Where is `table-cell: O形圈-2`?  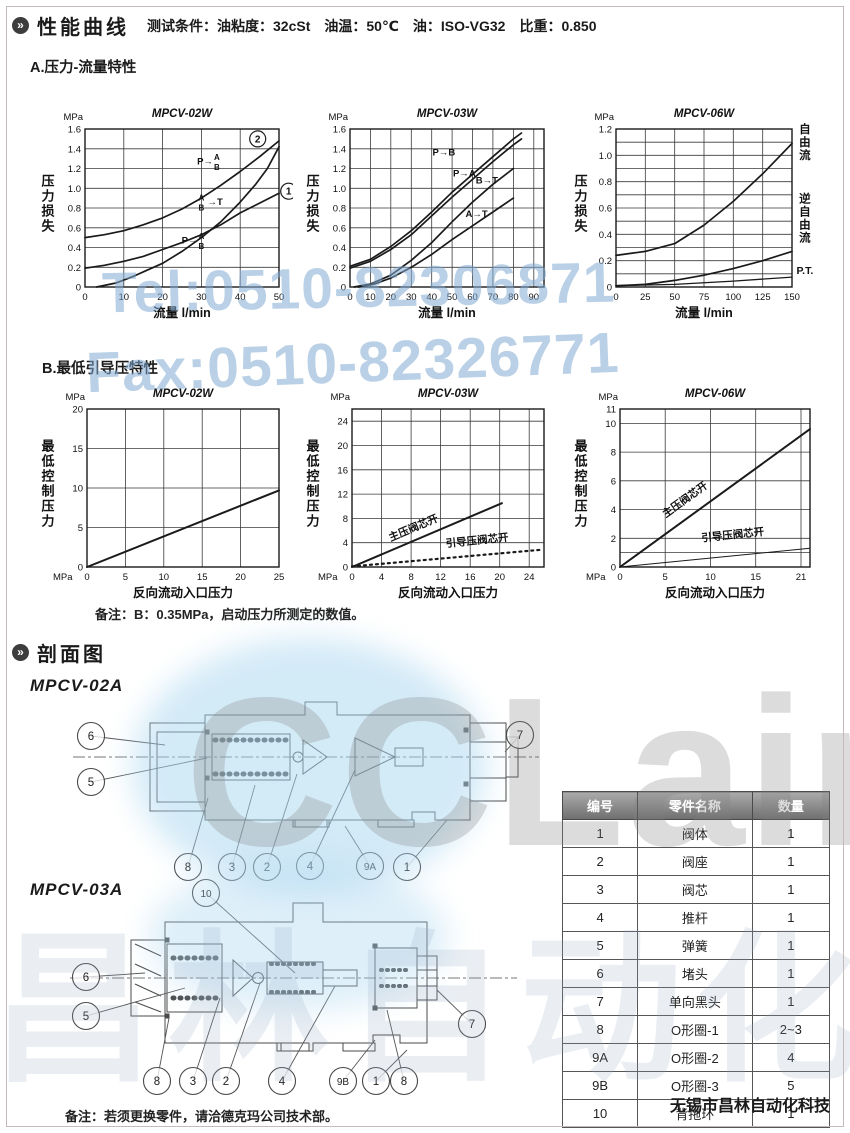
table-cell: O形圈-2 is located at coordinates (695, 1057).